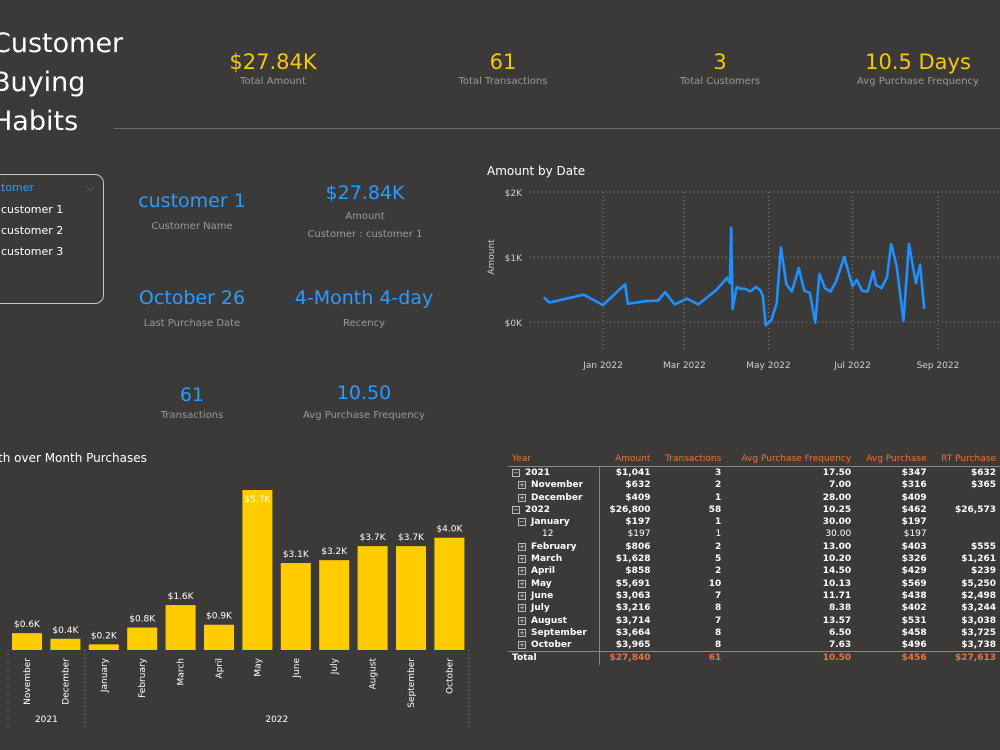 Image resolution: width=1000 pixels, height=750 pixels. I want to click on table-cell: $347, so click(914, 473).